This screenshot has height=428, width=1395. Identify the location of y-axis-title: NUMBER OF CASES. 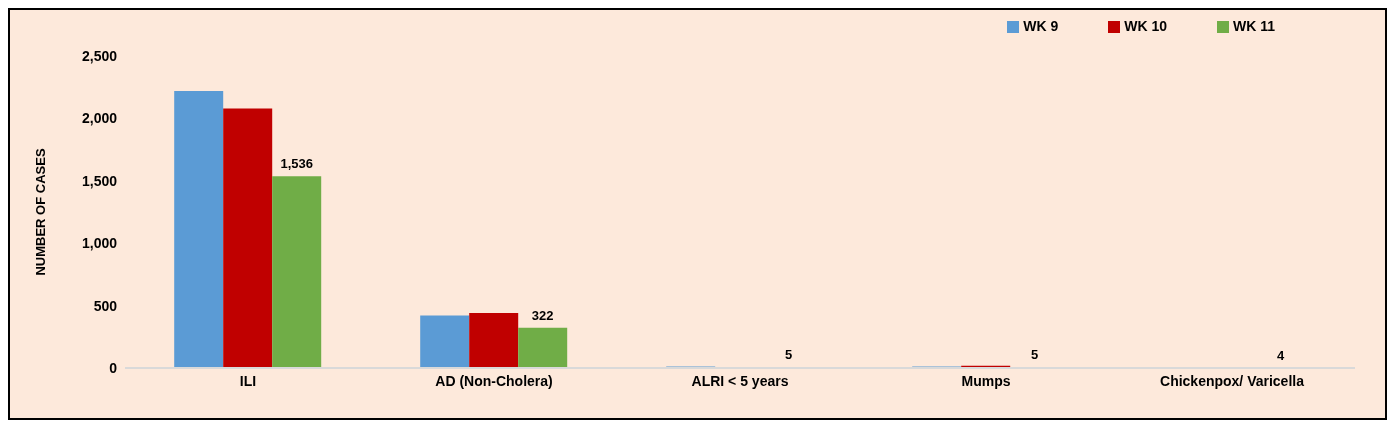
(40, 212).